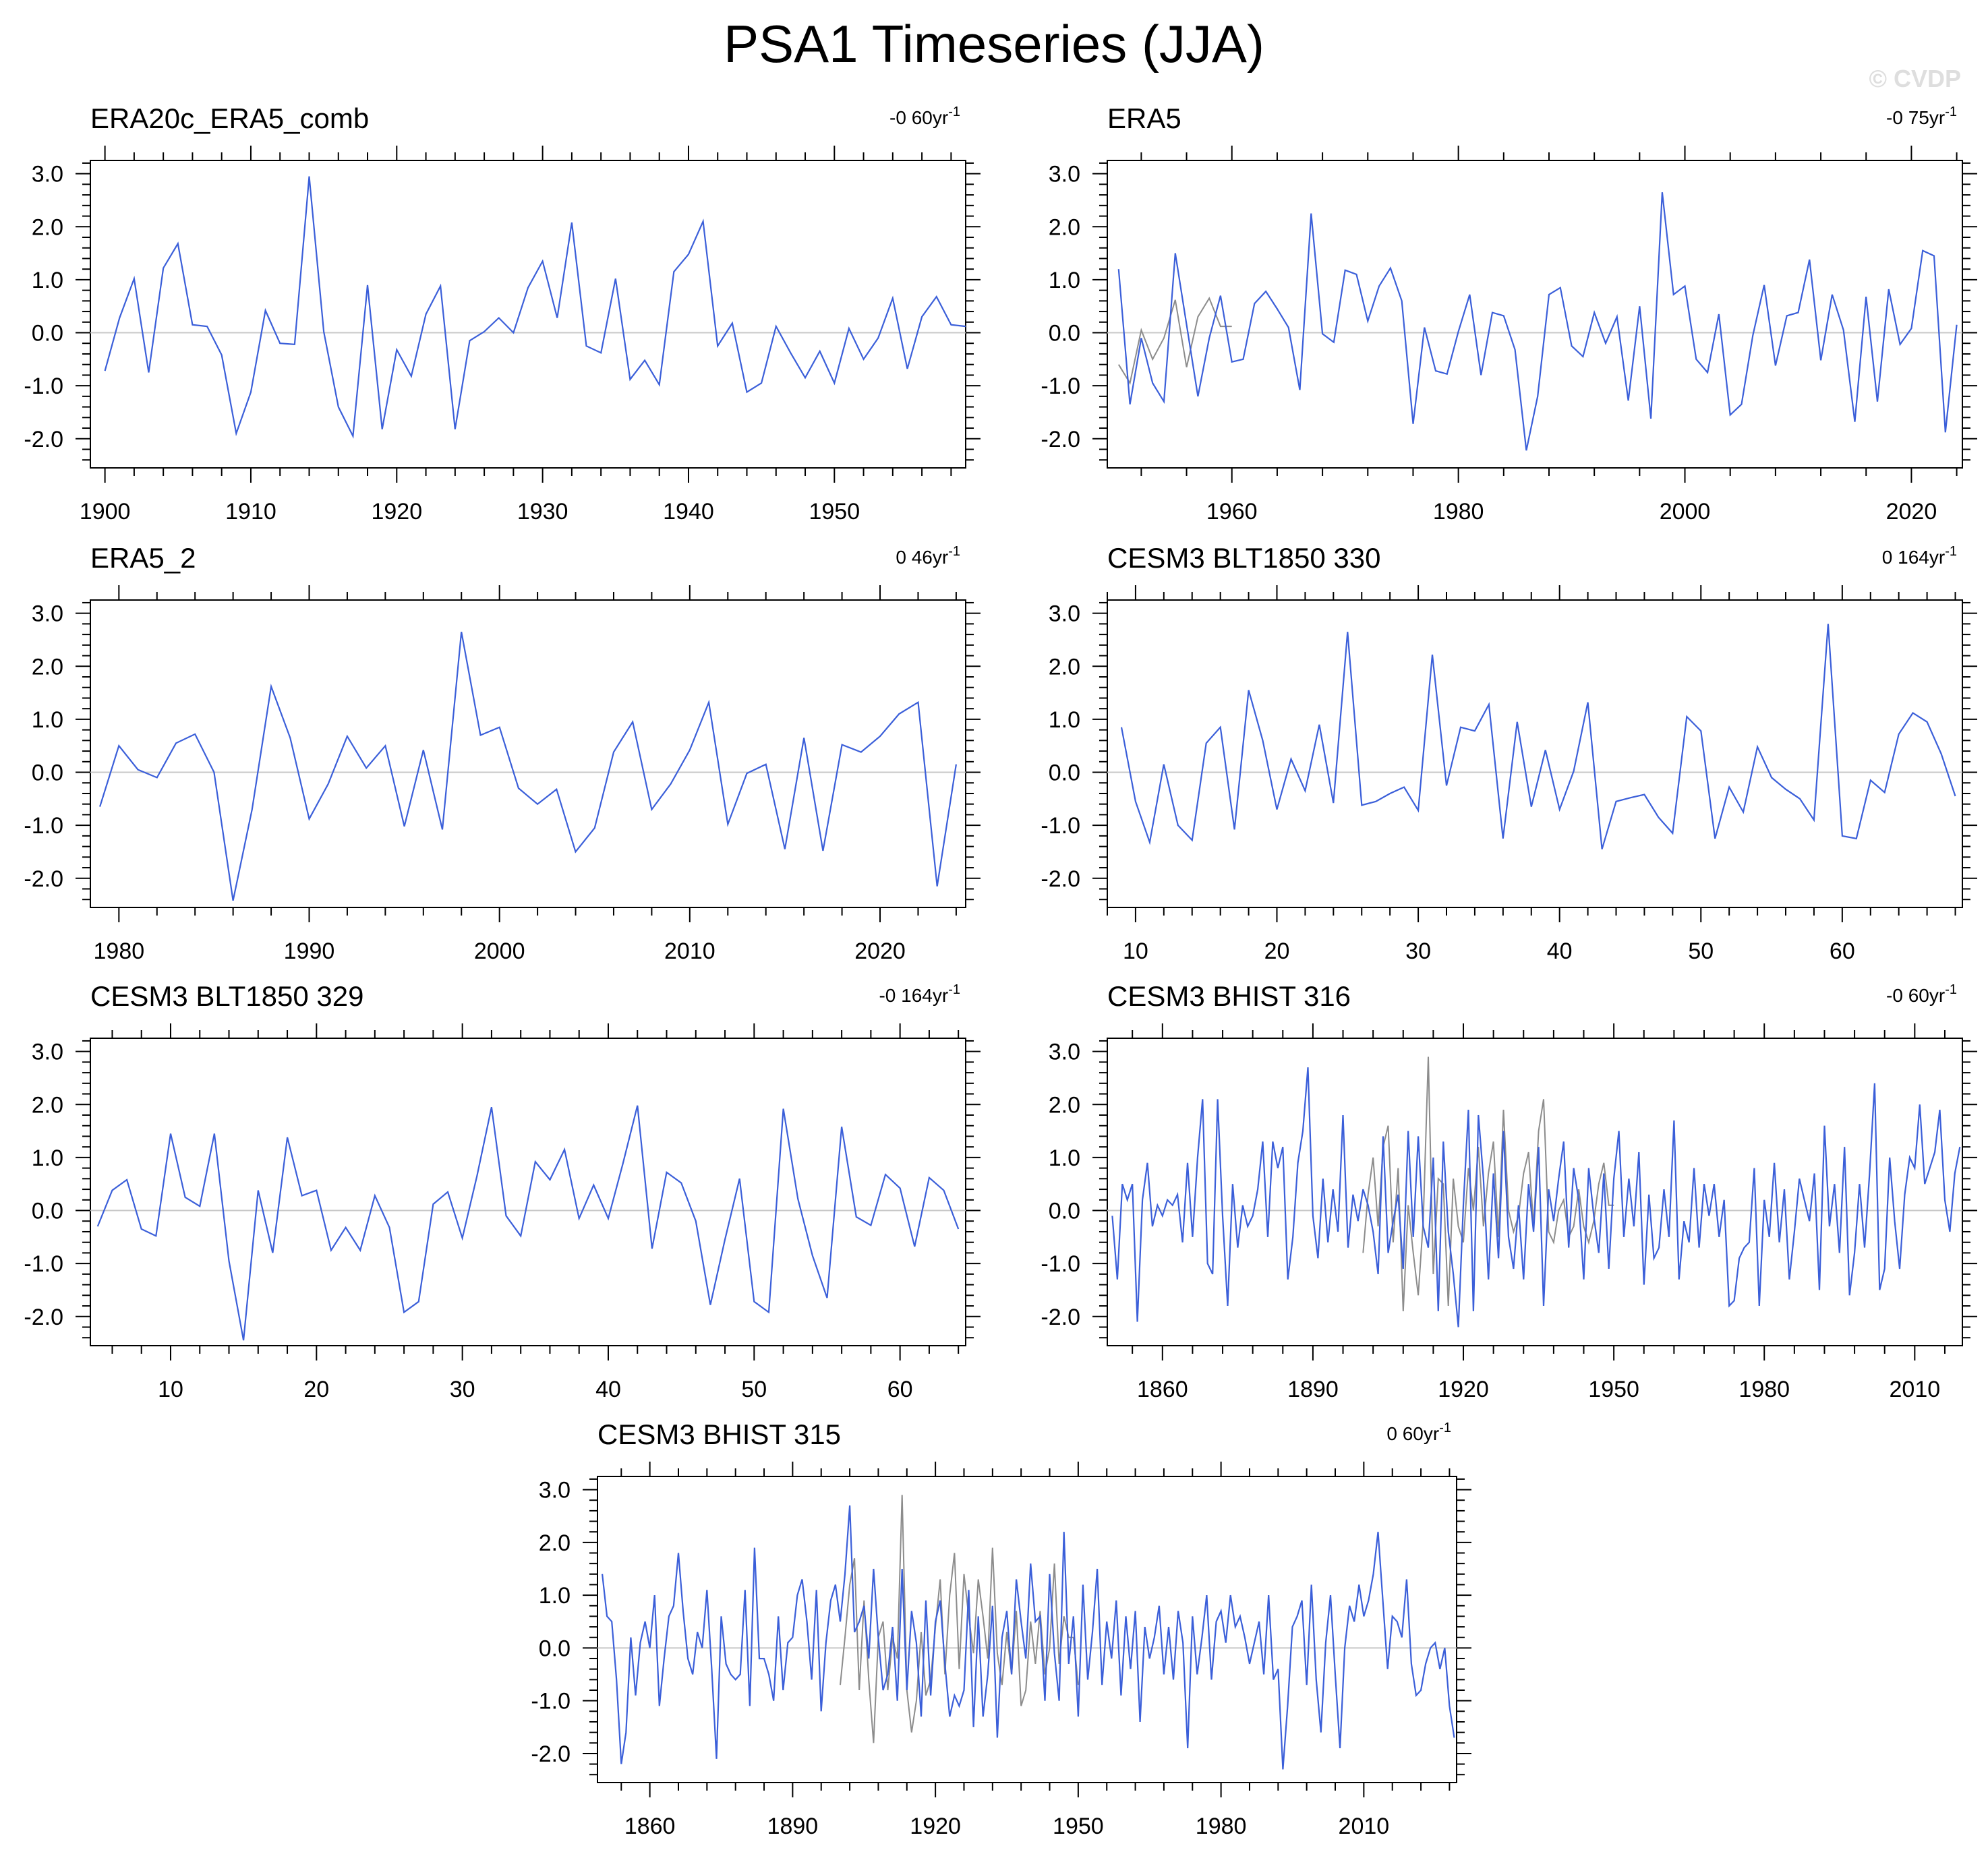 This screenshot has height=1854, width=1988. What do you see at coordinates (1162, 1389) in the screenshot?
I see `x-tick-label: 1860` at bounding box center [1162, 1389].